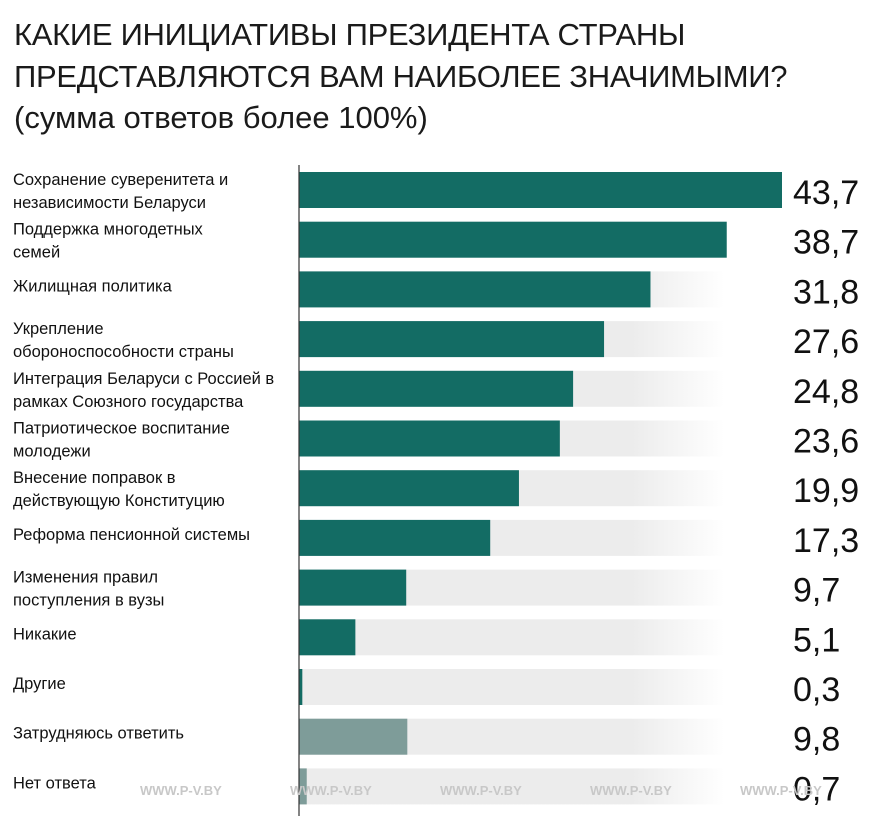 This screenshot has width=876, height=831. I want to click on category-label-line: поступления в вузы, so click(88, 601).